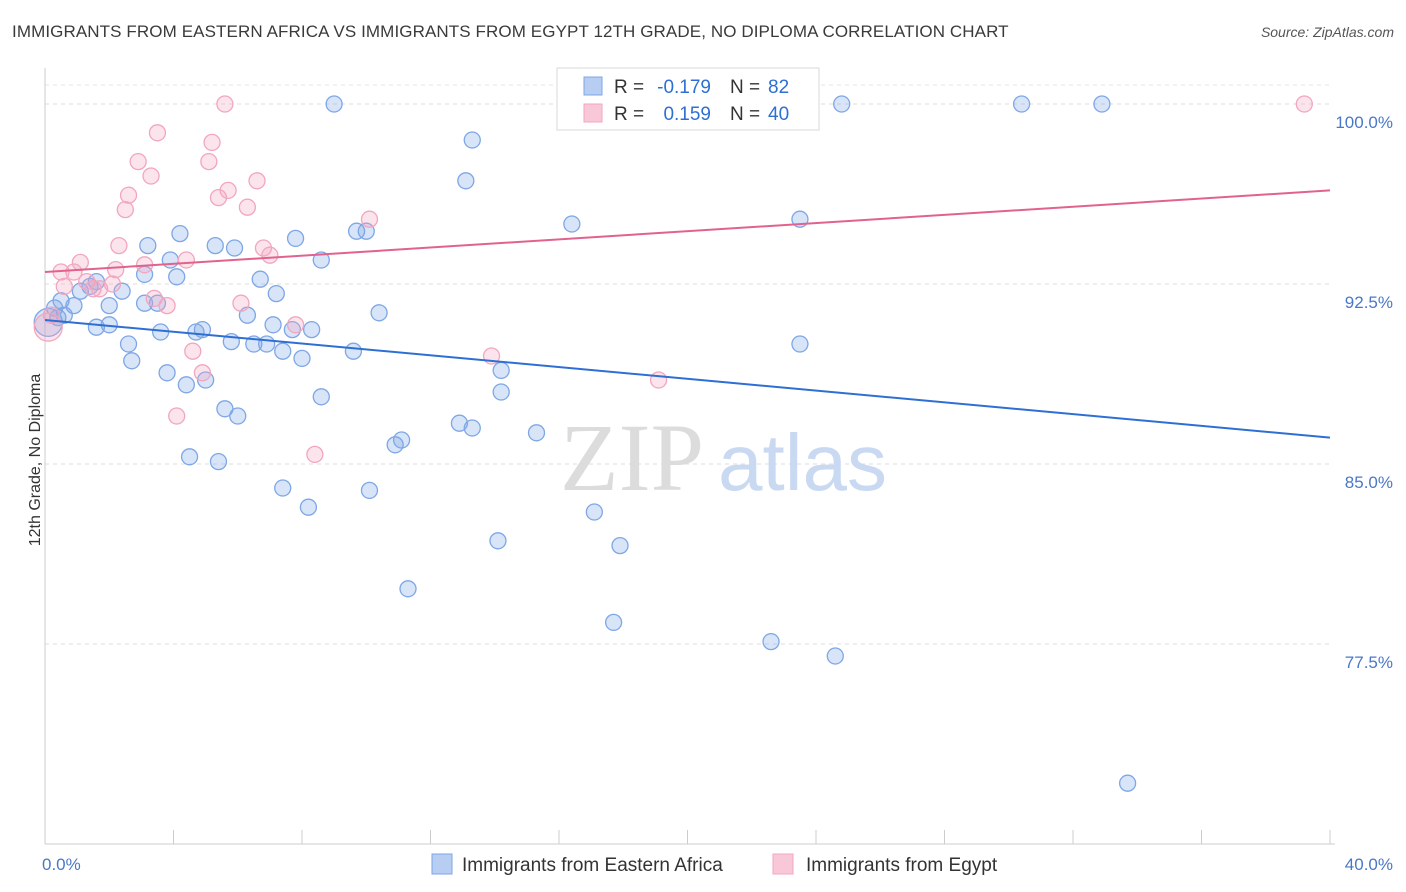 This screenshot has height=892, width=1406. I want to click on legend-n-value-0: 82, so click(778, 87).